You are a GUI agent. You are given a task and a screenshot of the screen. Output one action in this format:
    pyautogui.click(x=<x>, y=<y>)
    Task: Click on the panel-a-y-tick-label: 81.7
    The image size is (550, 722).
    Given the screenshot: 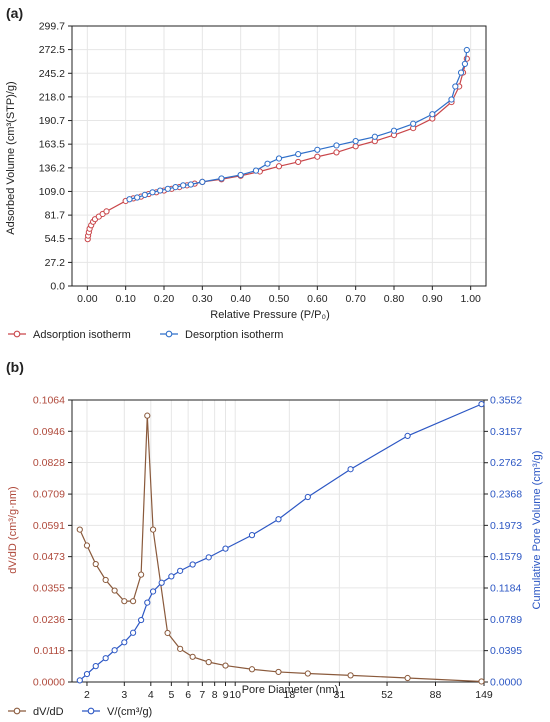 What is the action you would take?
    pyautogui.click(x=55, y=216)
    